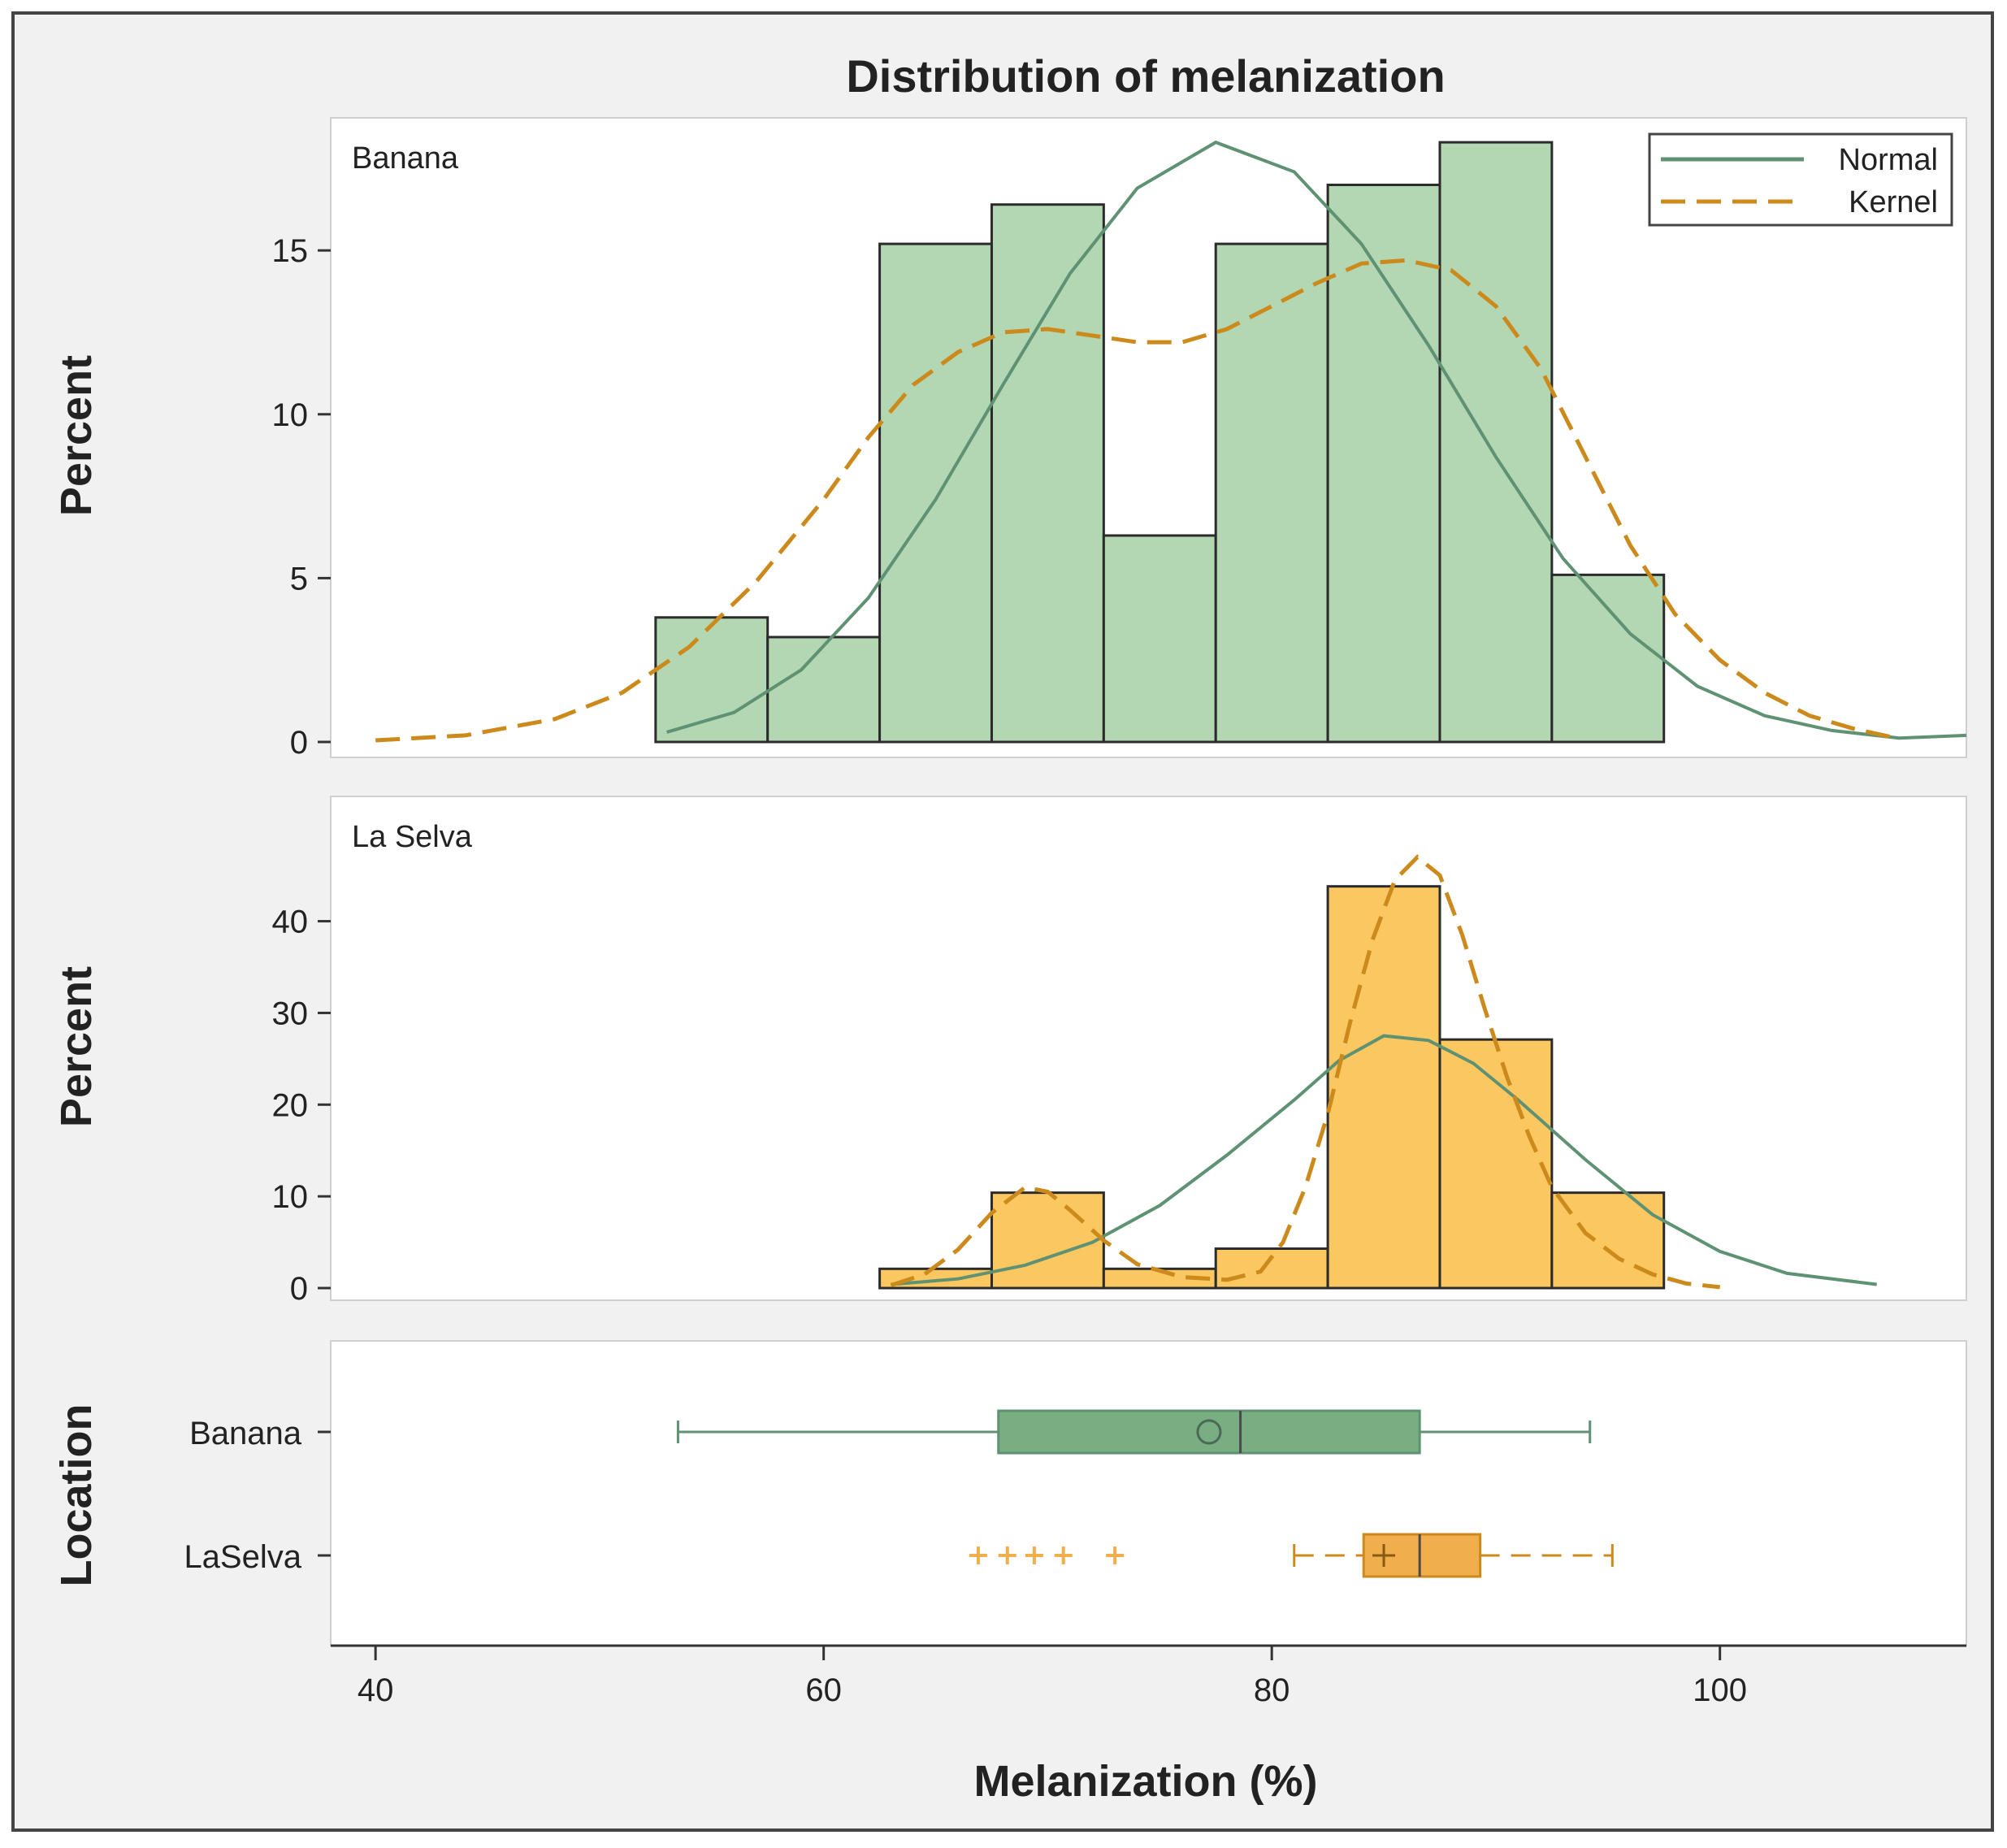 Image resolution: width=2007 pixels, height=1848 pixels. I want to click on legend-box, so click(1800, 180).